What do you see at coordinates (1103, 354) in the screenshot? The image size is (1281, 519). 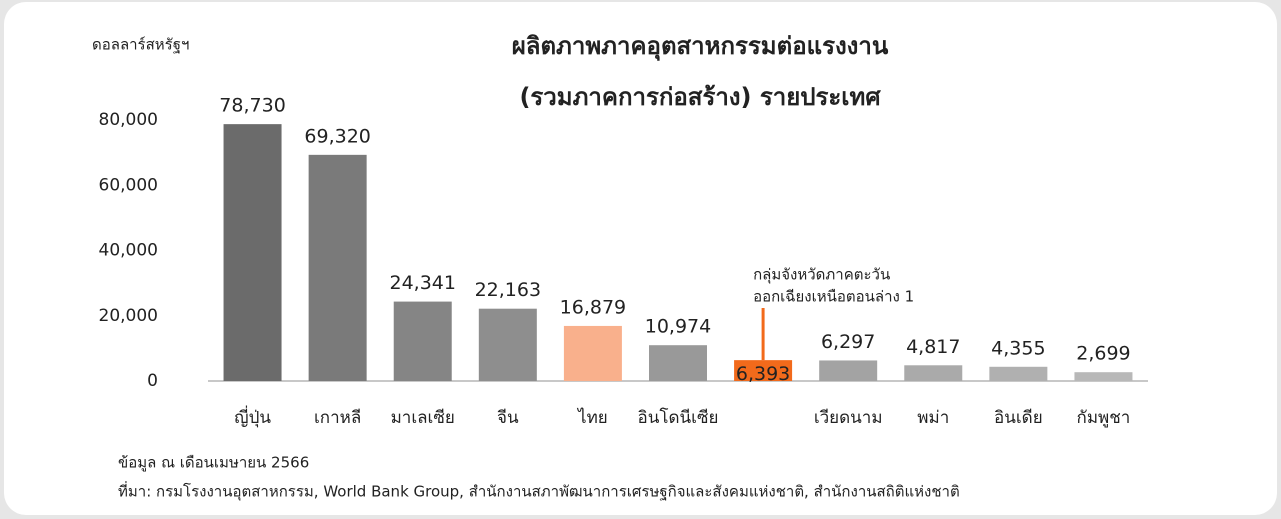 I see `data-label: 2,699` at bounding box center [1103, 354].